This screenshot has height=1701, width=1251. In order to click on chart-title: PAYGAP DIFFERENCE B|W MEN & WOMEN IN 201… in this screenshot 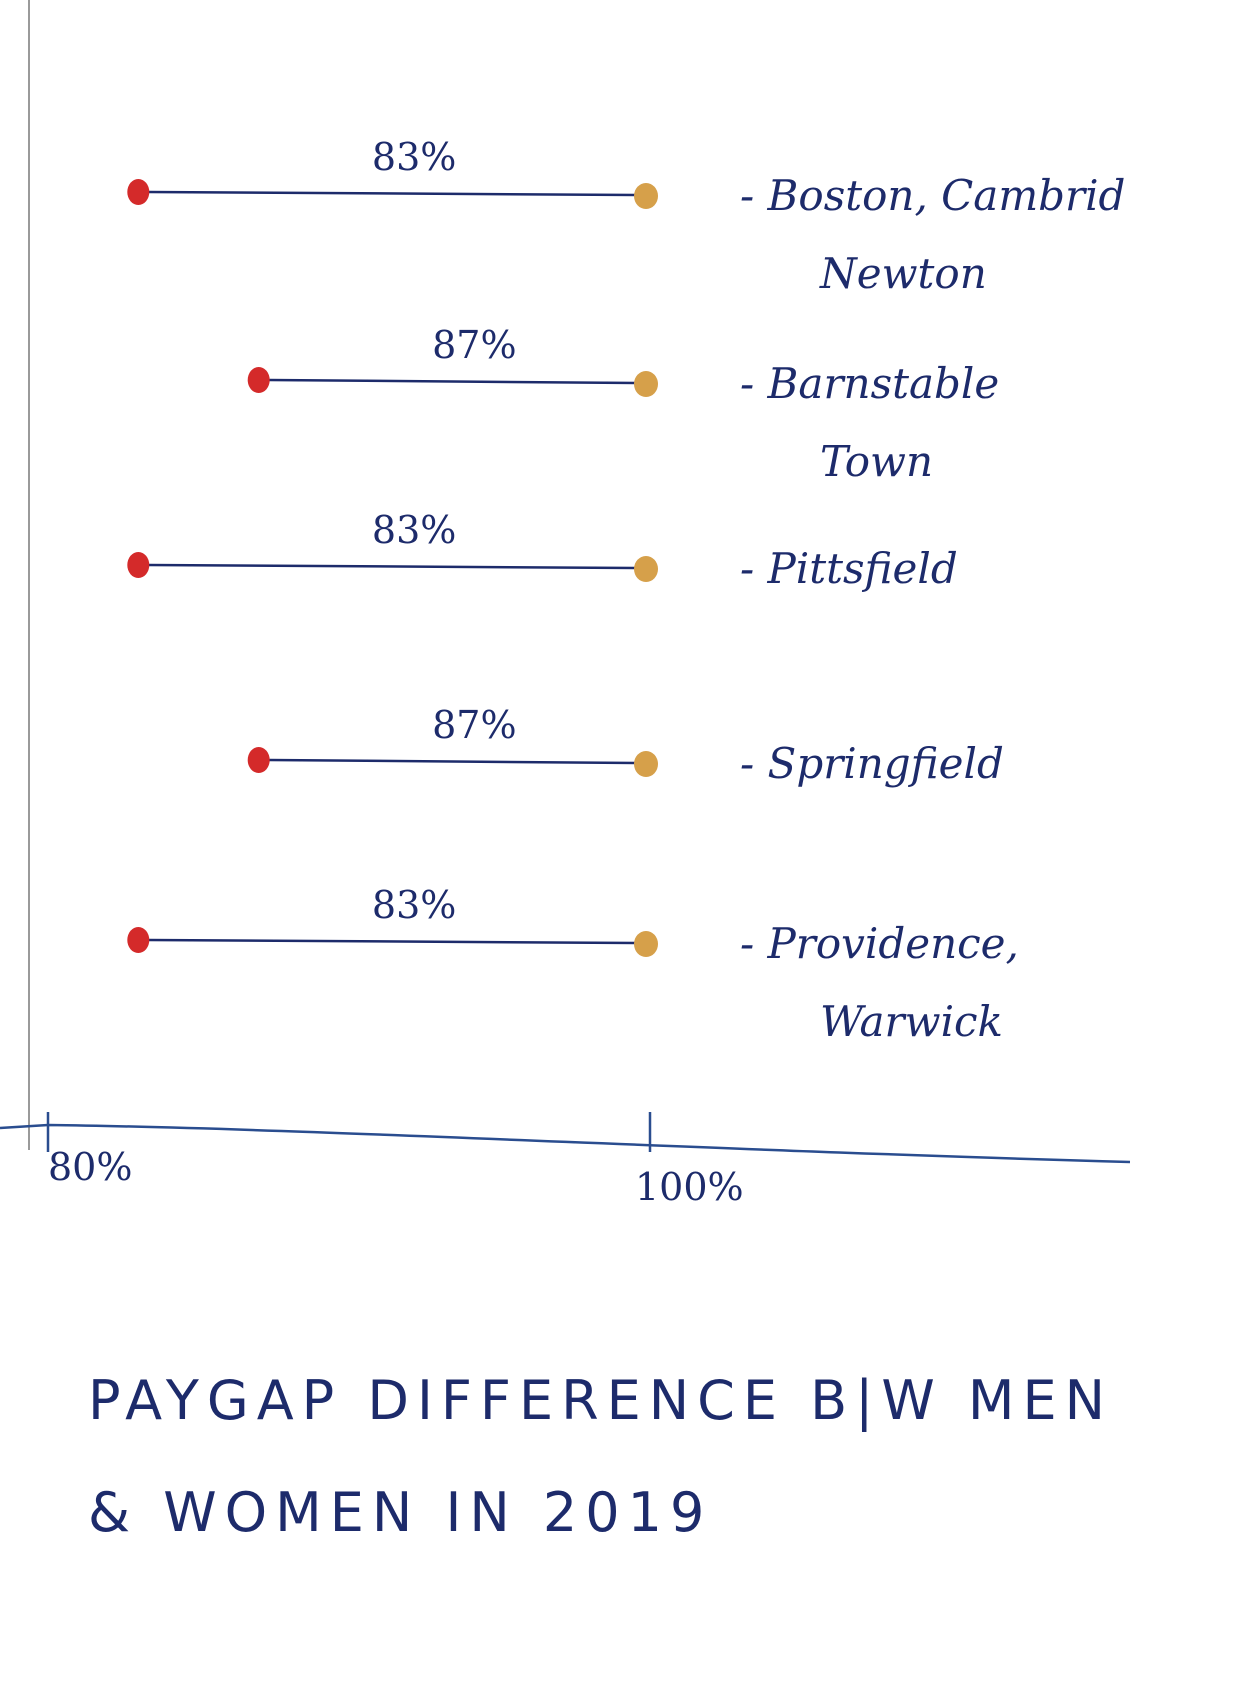, I will do `click(613, 1456)`.